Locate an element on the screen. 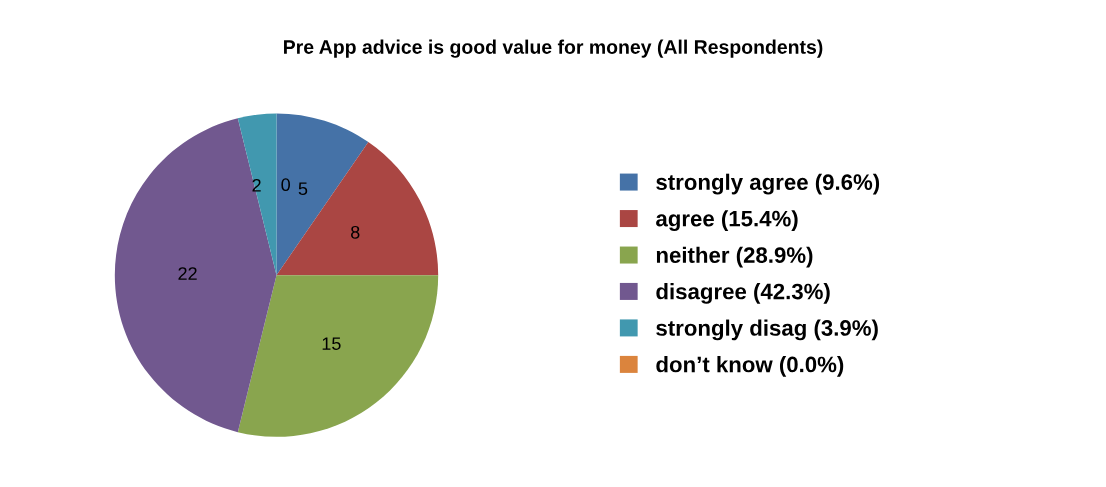 The image size is (1106, 487). data-label: 2 is located at coordinates (256, 185).